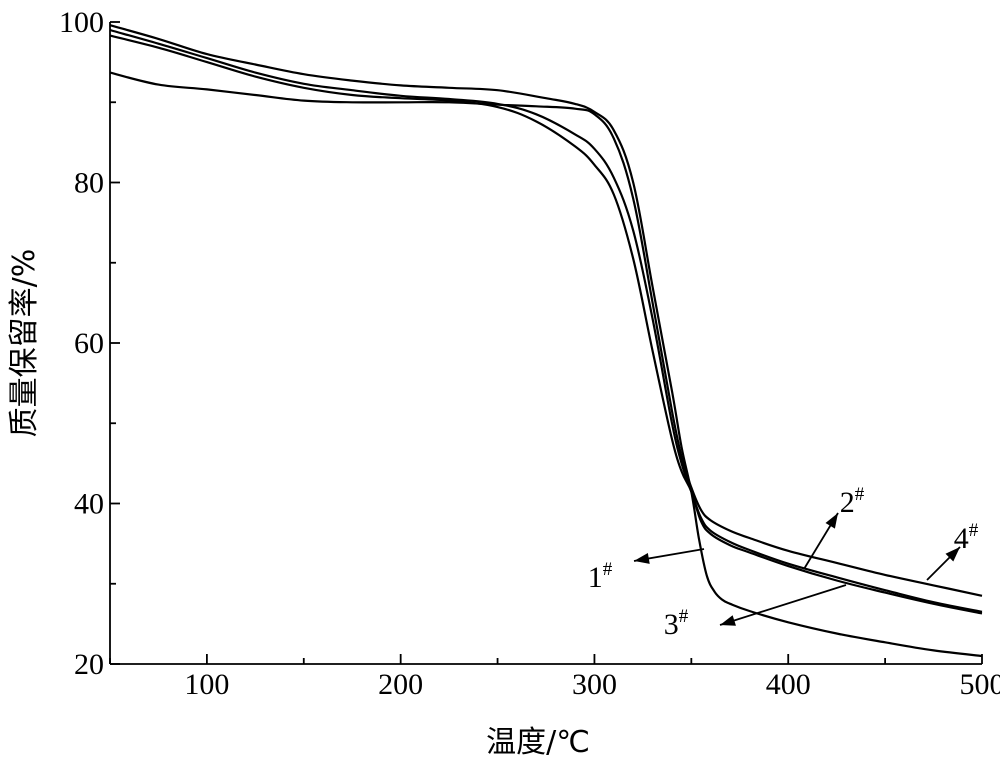 The image size is (1000, 768). Describe the element at coordinates (89, 183) in the screenshot. I see `y-tick-label: 80` at that location.